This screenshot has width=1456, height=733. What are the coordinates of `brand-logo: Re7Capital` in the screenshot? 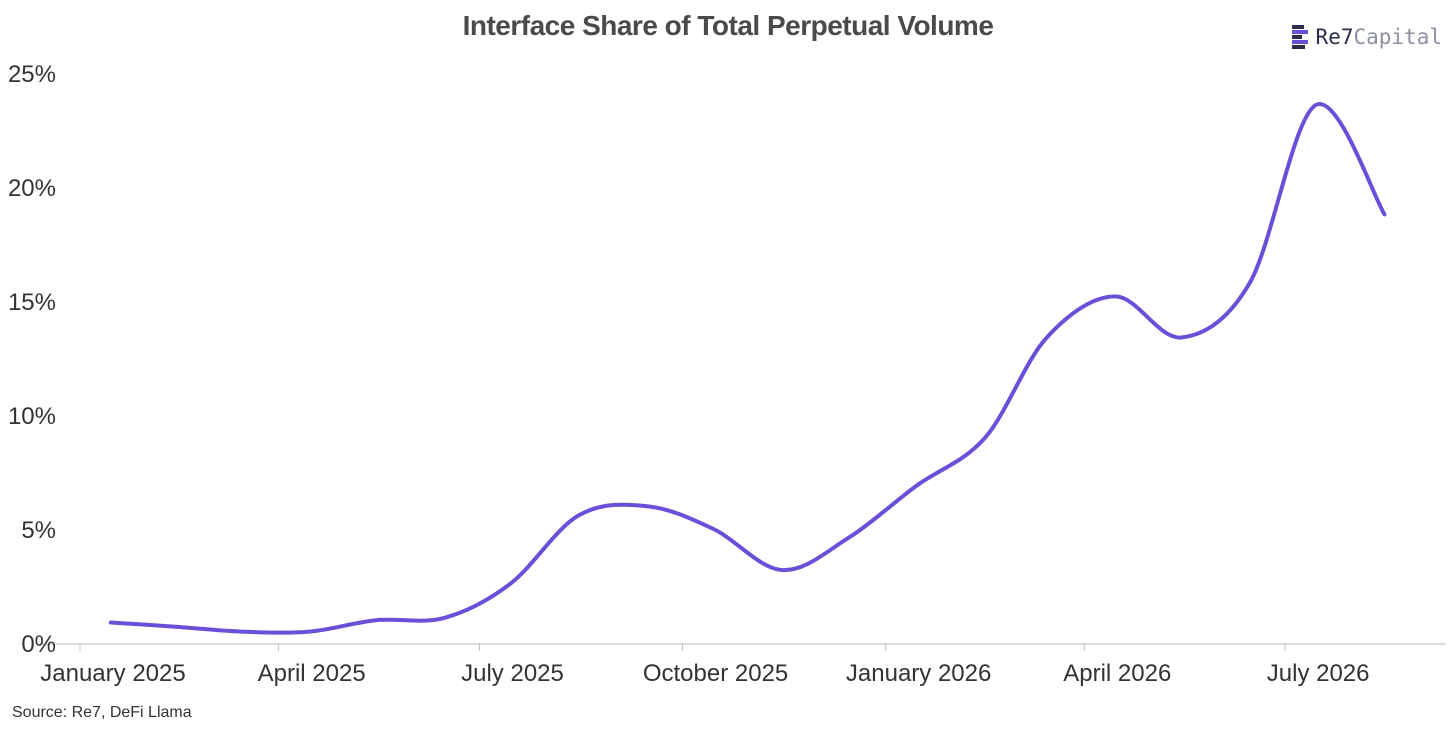 It's located at (1366, 37).